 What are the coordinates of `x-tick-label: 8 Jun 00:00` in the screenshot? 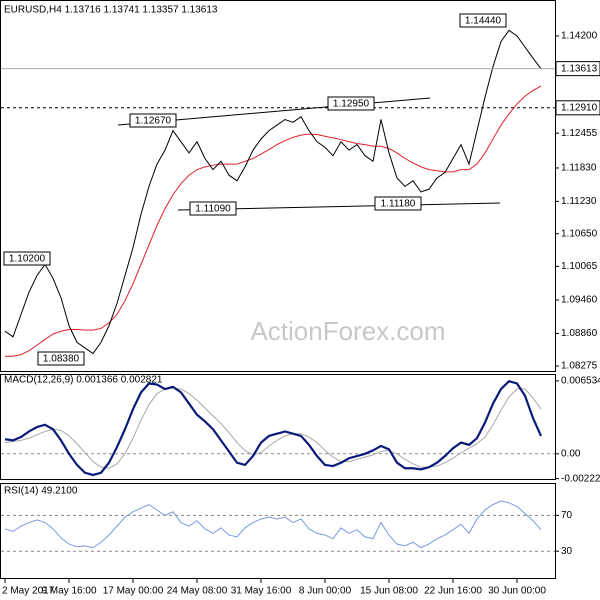 It's located at (325, 591).